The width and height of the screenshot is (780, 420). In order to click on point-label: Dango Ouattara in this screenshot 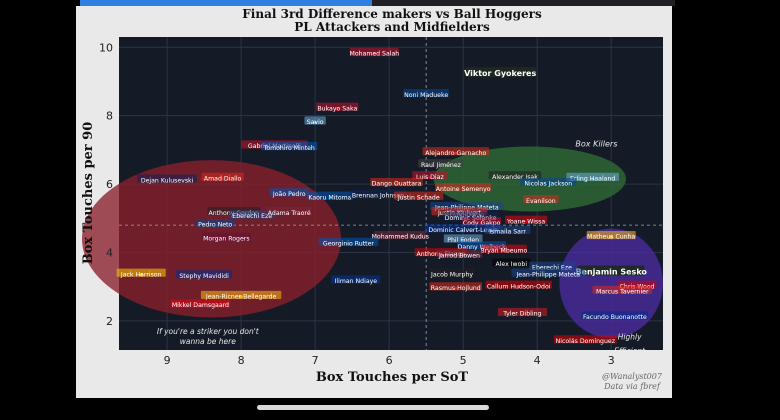, I will do `click(397, 184)`.